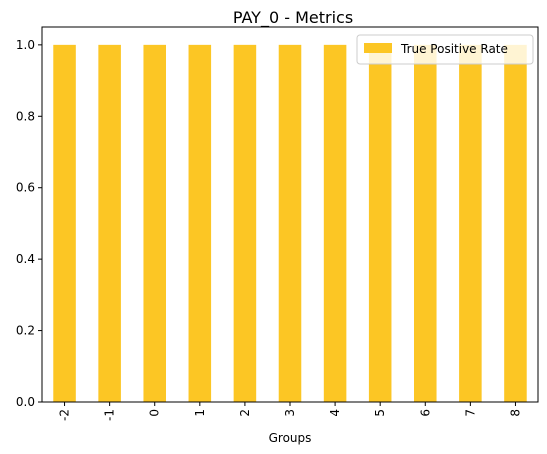 Image resolution: width=547 pixels, height=454 pixels. Describe the element at coordinates (25, 45) in the screenshot. I see `y-tick-label: 1.0` at that location.